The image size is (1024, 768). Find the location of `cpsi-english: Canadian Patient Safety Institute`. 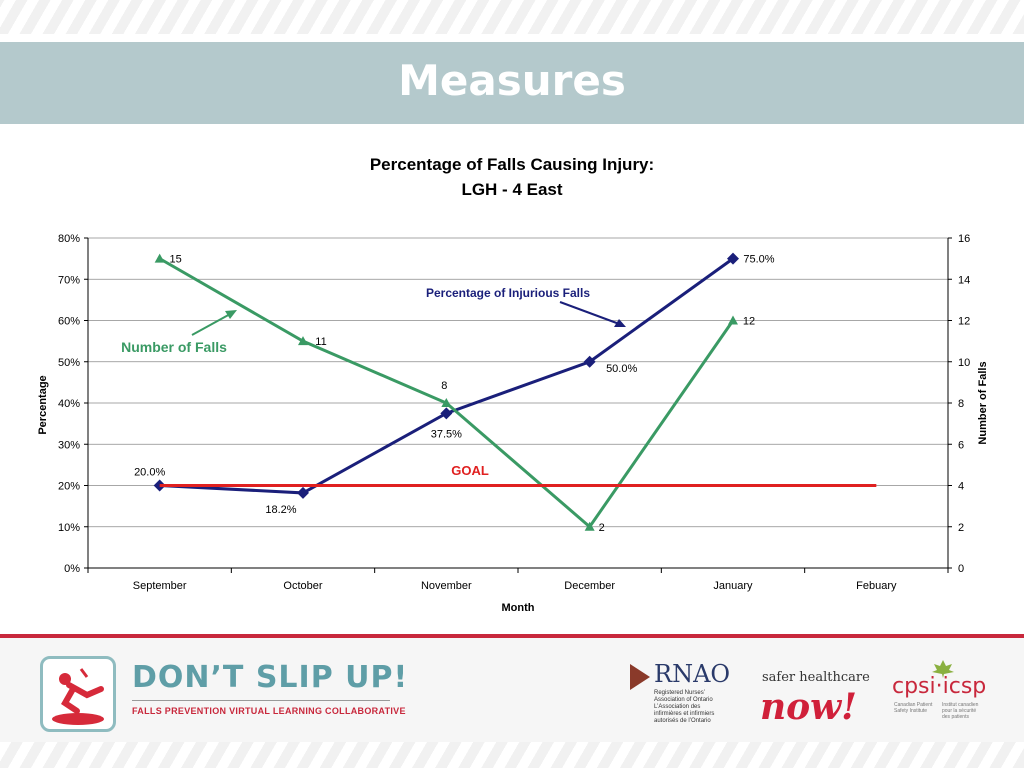

cpsi-english: Canadian Patient Safety Institute is located at coordinates (913, 708).